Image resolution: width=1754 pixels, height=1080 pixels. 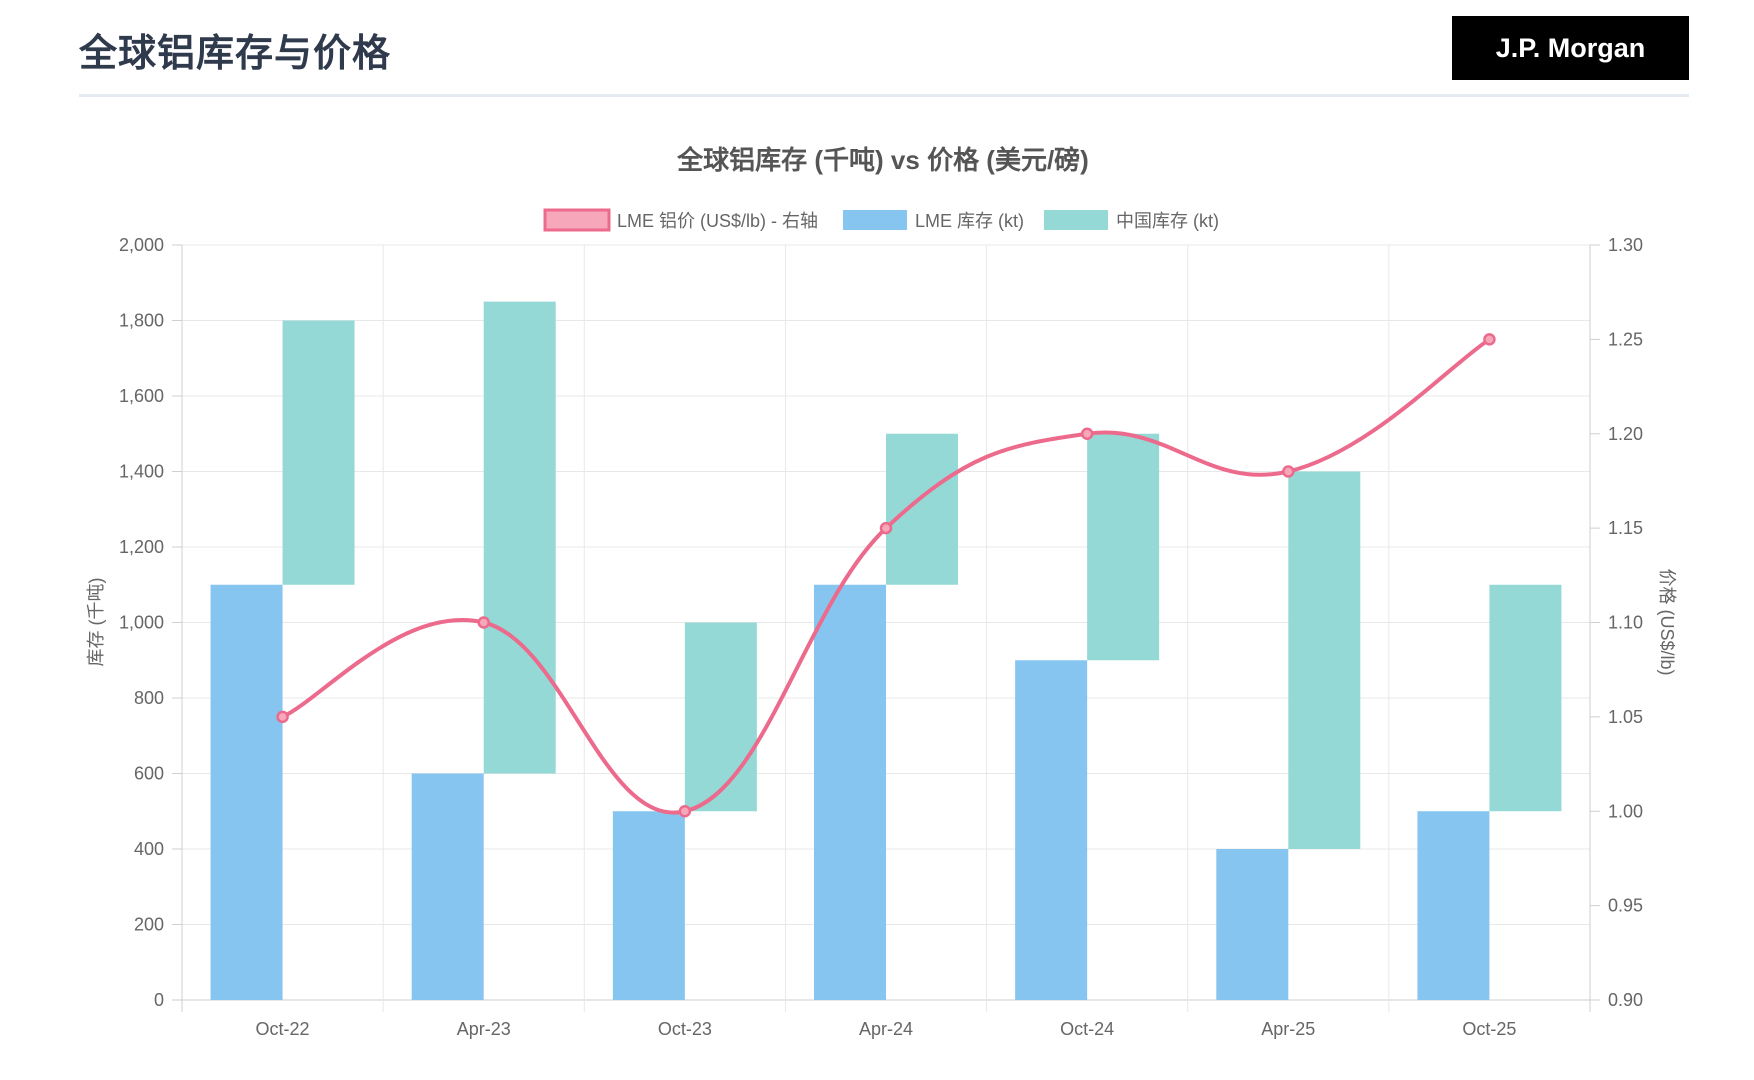 I want to click on legend-swatch-lme, so click(x=875, y=220).